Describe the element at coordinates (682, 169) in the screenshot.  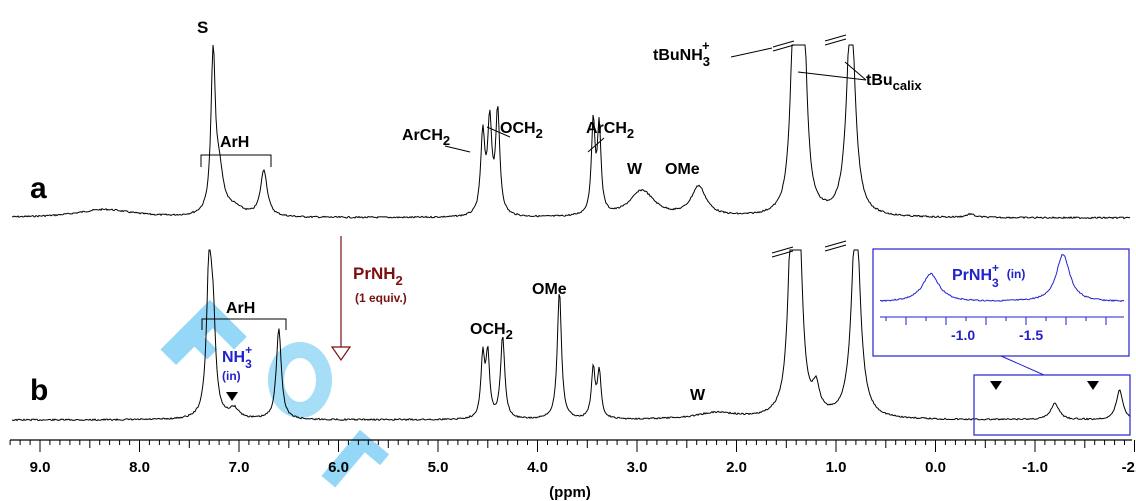
I see `ome-a-label: OMe` at that location.